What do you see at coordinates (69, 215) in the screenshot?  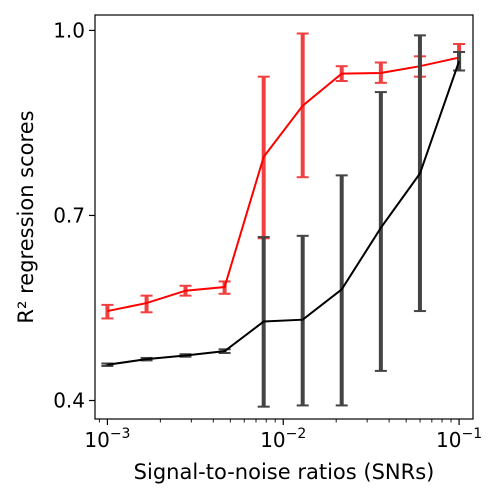 I see `y-tick-label: 0.7` at bounding box center [69, 215].